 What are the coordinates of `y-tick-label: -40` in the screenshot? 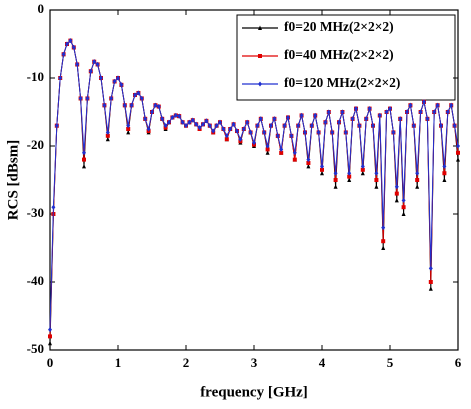 It's located at (35, 280).